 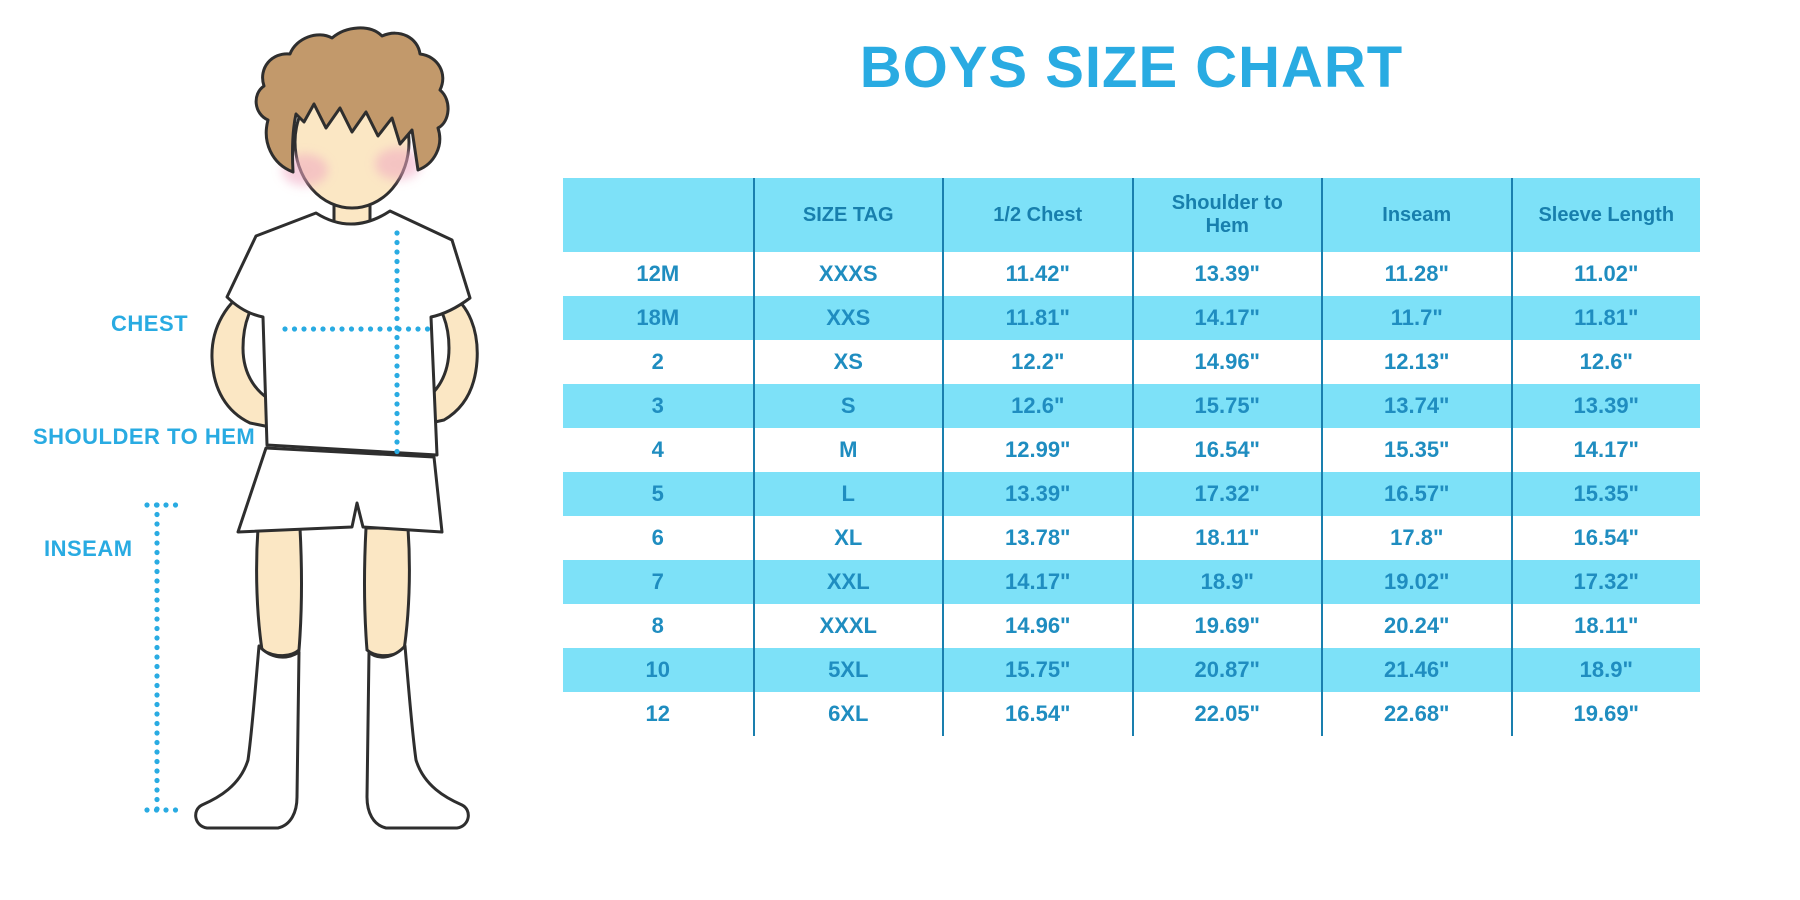 What do you see at coordinates (657, 669) in the screenshot?
I see `row-size-label: 10` at bounding box center [657, 669].